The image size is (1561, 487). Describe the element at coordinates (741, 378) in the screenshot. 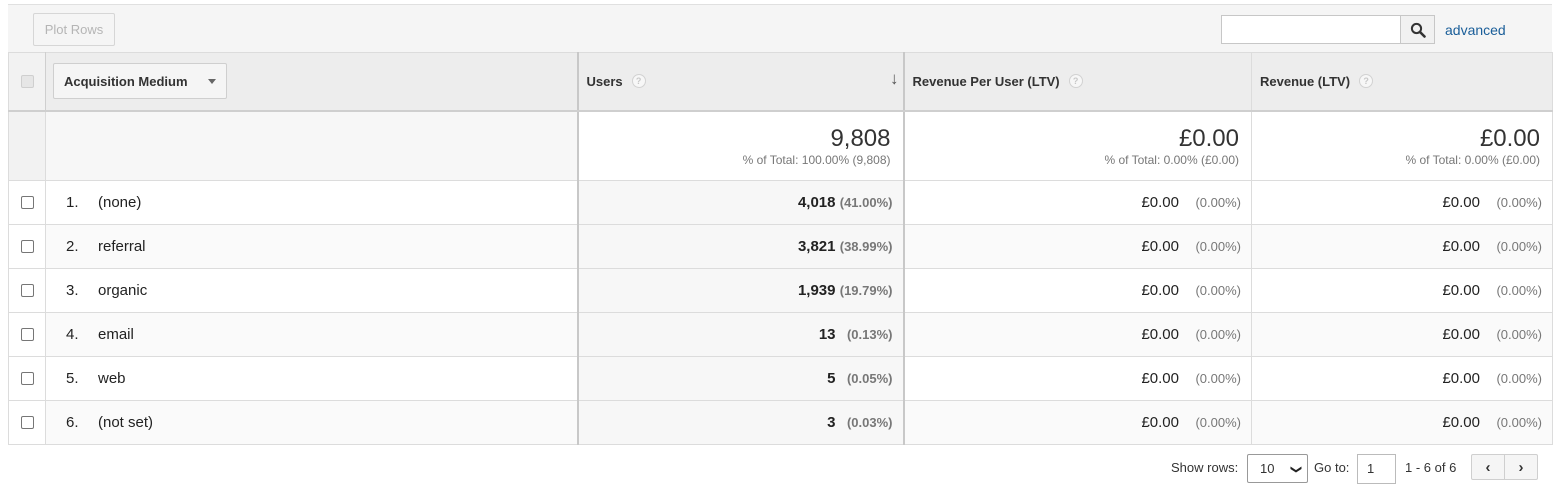

I see `users-cell: 5 (0.05%)` at that location.